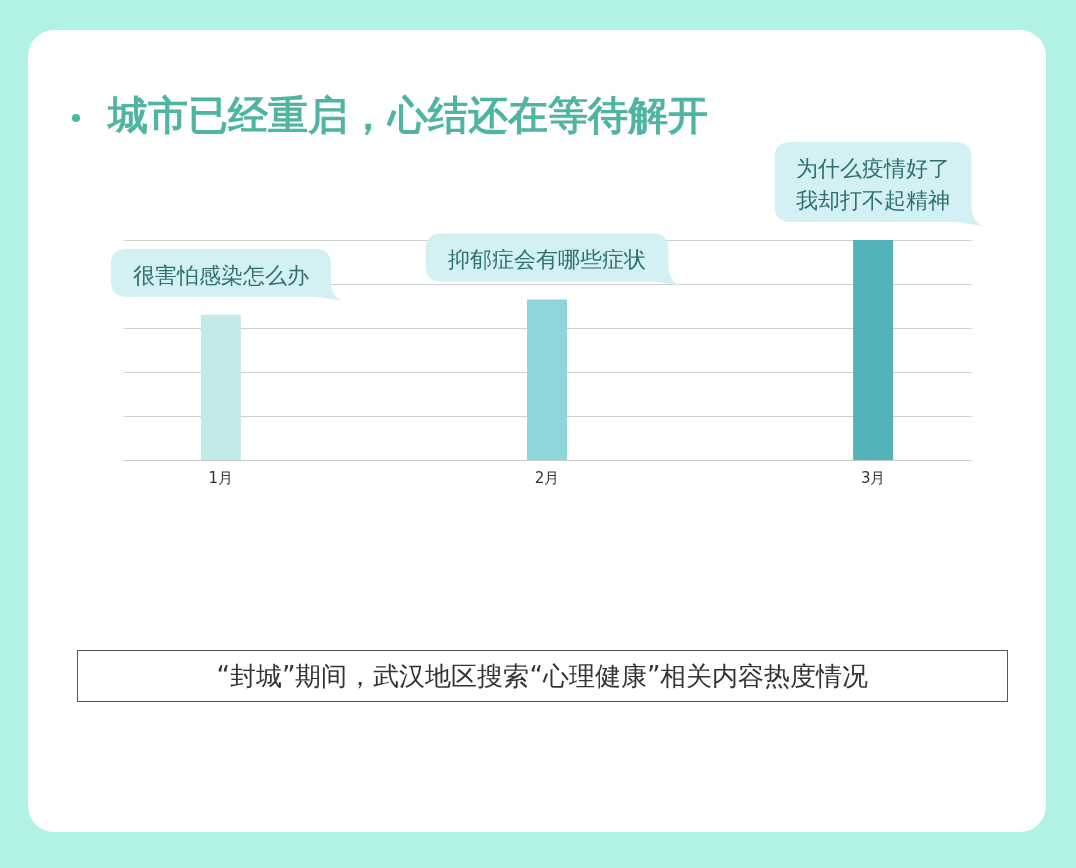 The image size is (1076, 868). Describe the element at coordinates (220, 275) in the screenshot. I see `annotation: 很害怕感染怎么办` at that location.